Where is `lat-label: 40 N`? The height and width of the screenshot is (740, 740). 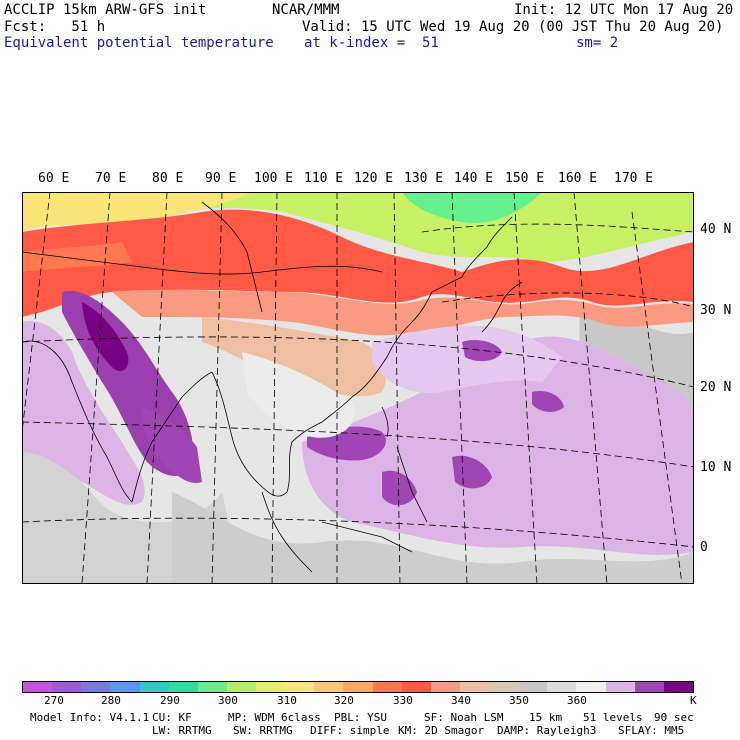
lat-label: 40 N is located at coordinates (716, 229).